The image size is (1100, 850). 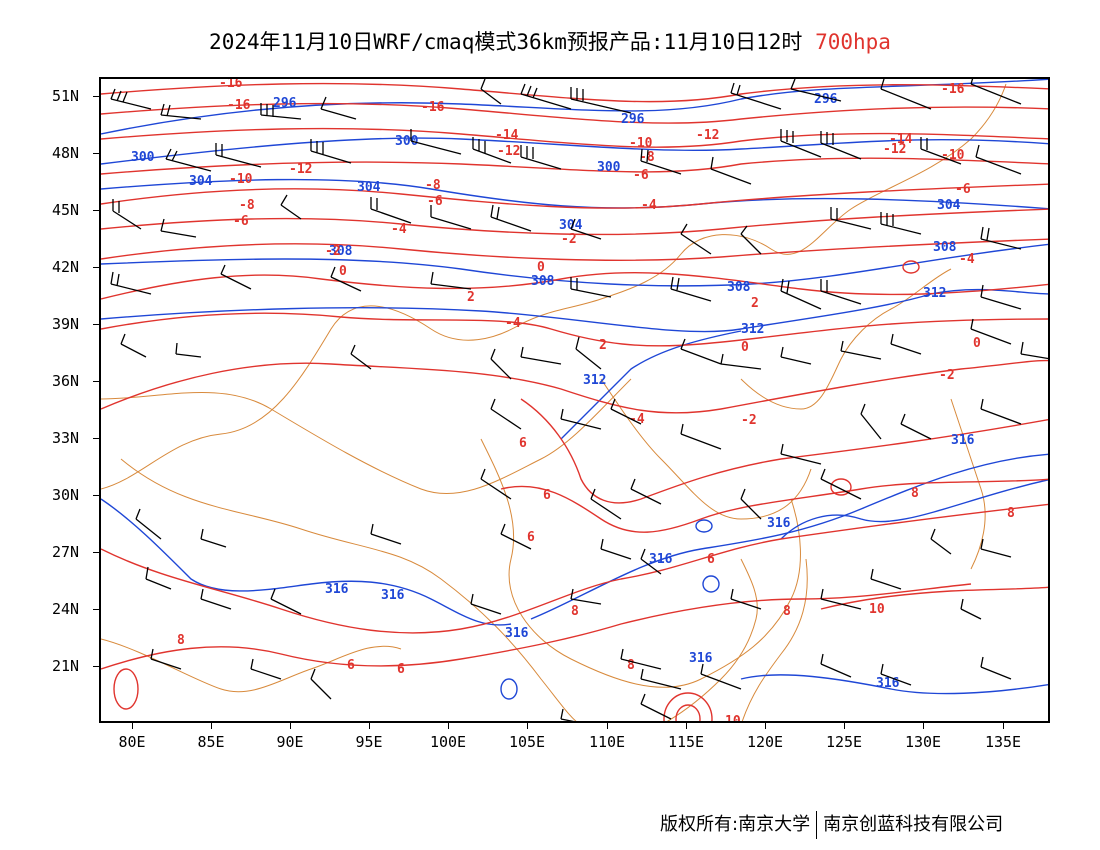 I want to click on lon-label: 80E, so click(x=132, y=742).